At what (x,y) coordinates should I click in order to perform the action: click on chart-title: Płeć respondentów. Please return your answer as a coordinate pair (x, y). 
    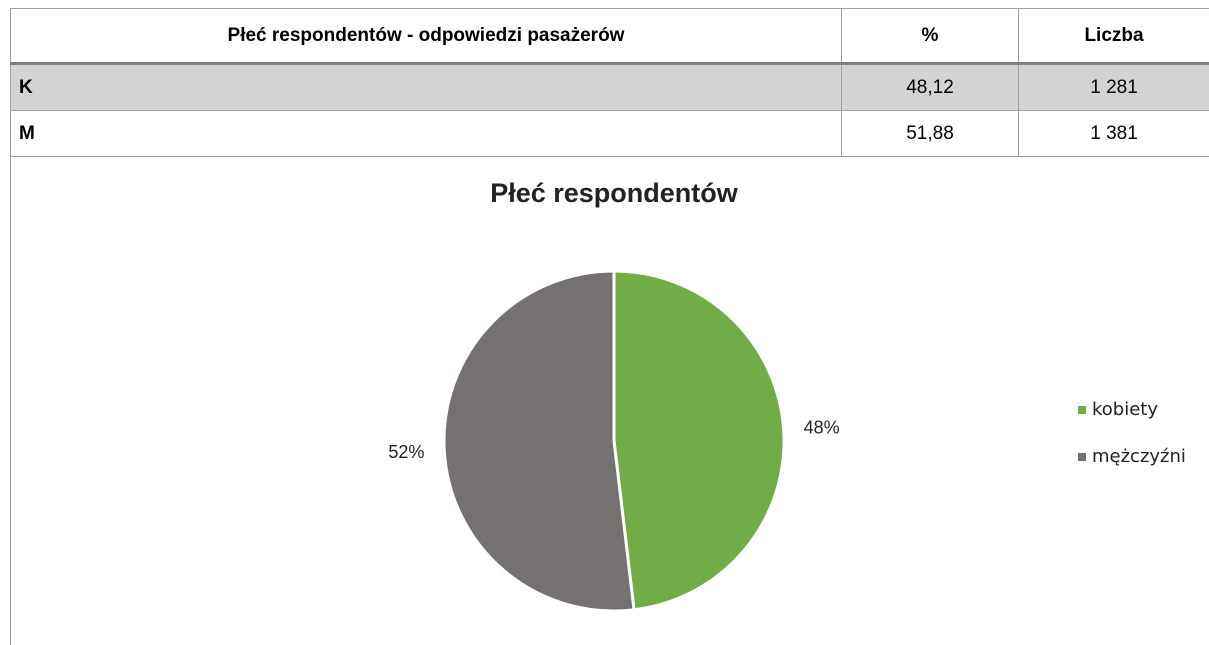
    Looking at the image, I should click on (614, 193).